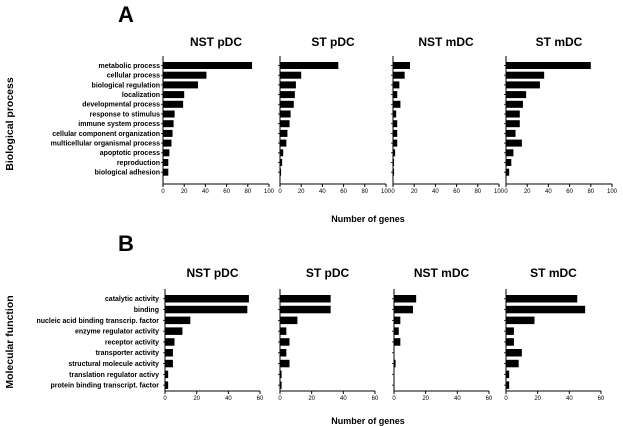 The width and height of the screenshot is (623, 426). I want to click on category-label-b-2: nucleic acid binding transcrip. factor, so click(97, 321).